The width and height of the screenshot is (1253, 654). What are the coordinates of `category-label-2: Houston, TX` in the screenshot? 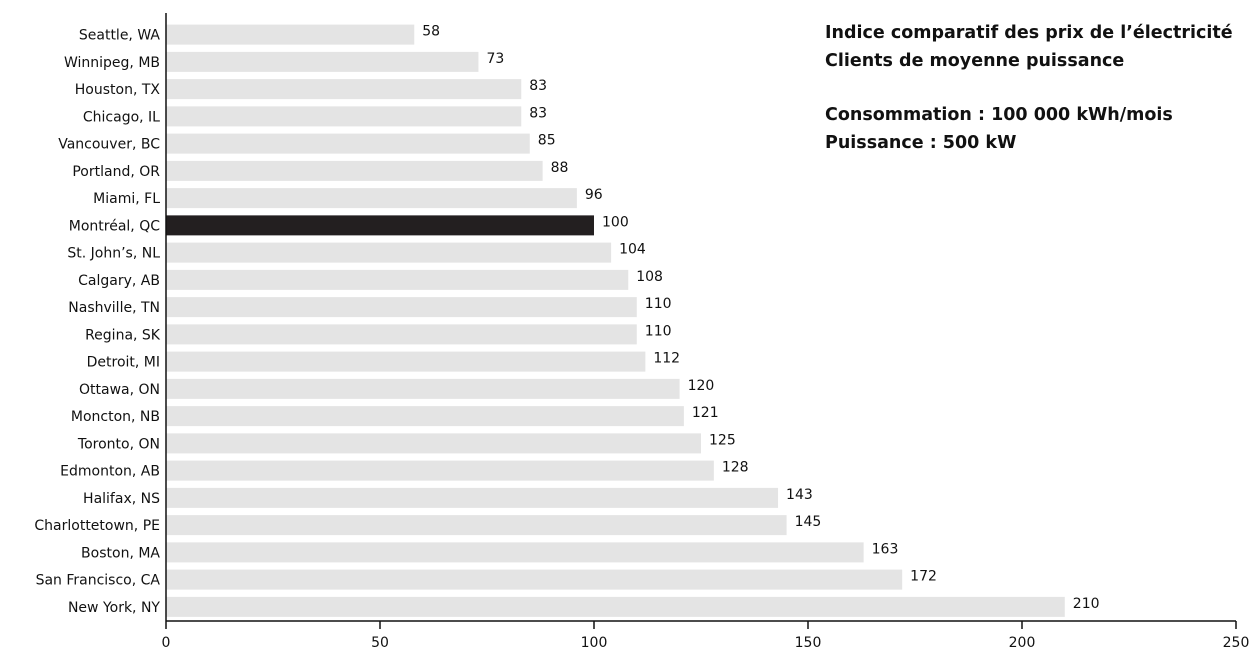 It's located at (118, 90).